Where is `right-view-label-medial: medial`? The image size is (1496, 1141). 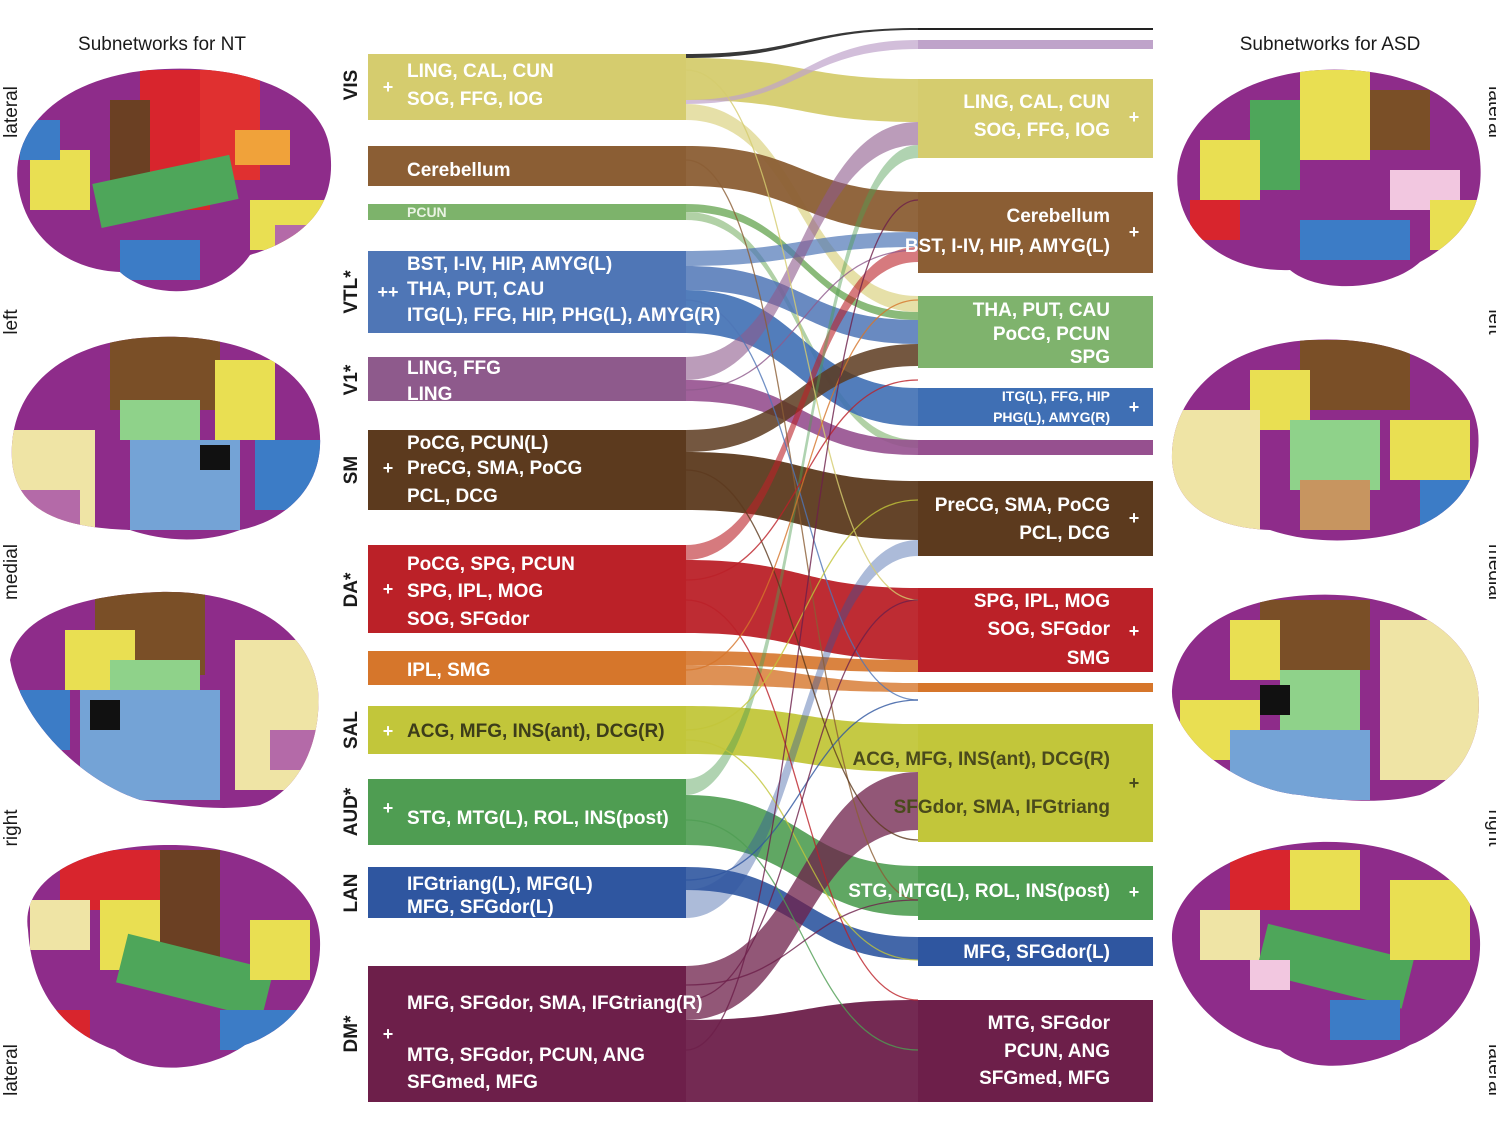 right-view-label-medial: medial is located at coordinates (1490, 572).